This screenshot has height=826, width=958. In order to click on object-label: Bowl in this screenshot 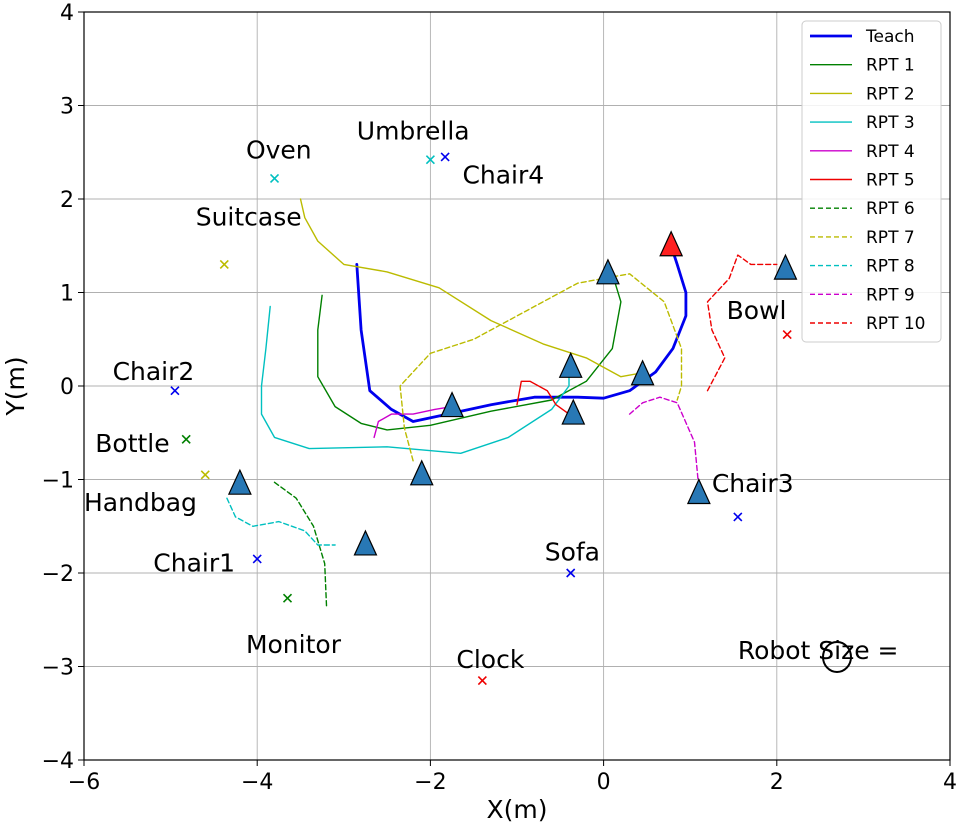, I will do `click(757, 310)`.